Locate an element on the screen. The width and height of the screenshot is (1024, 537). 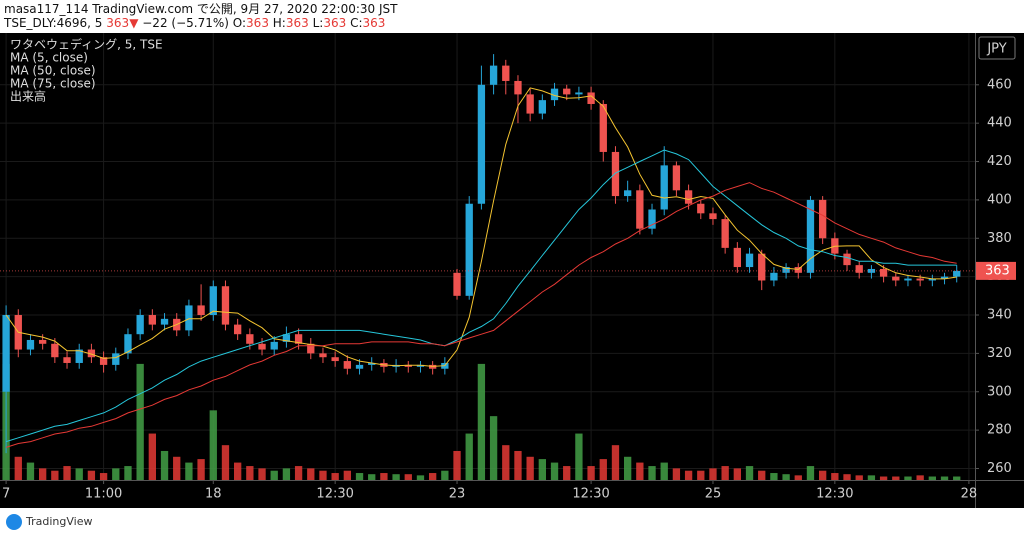
currency: JPY is located at coordinates (996, 49).